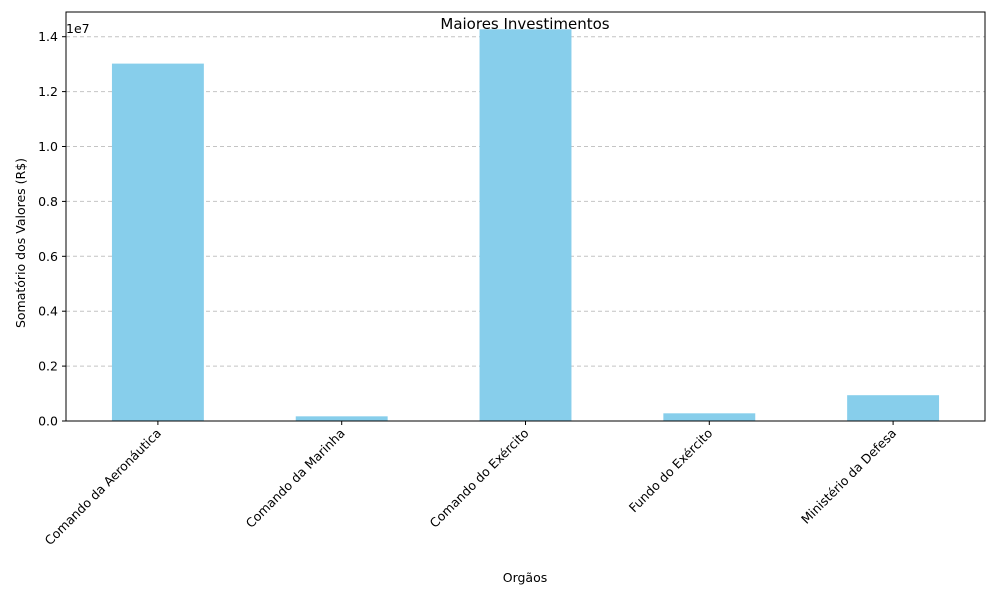  Describe the element at coordinates (48, 366) in the screenshot. I see `y-tick-label: 0.2` at that location.